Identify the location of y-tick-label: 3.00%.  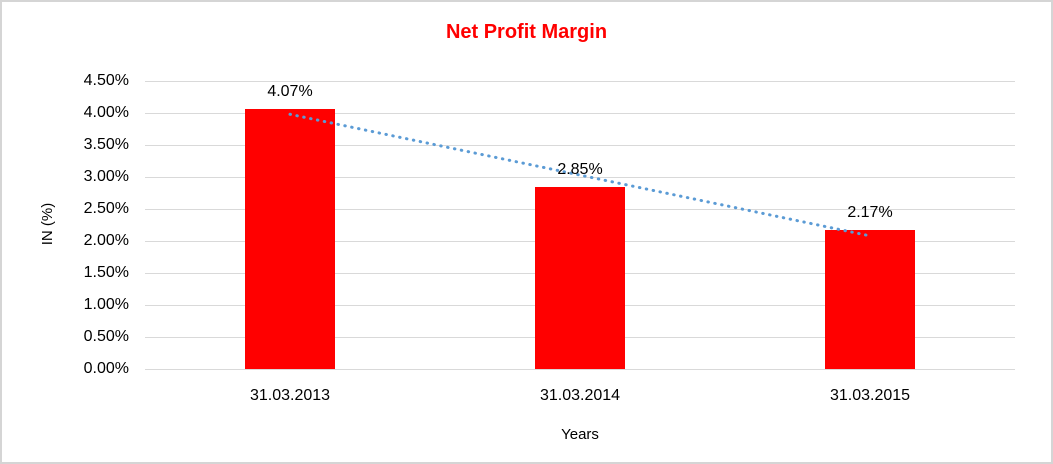
(106, 176).